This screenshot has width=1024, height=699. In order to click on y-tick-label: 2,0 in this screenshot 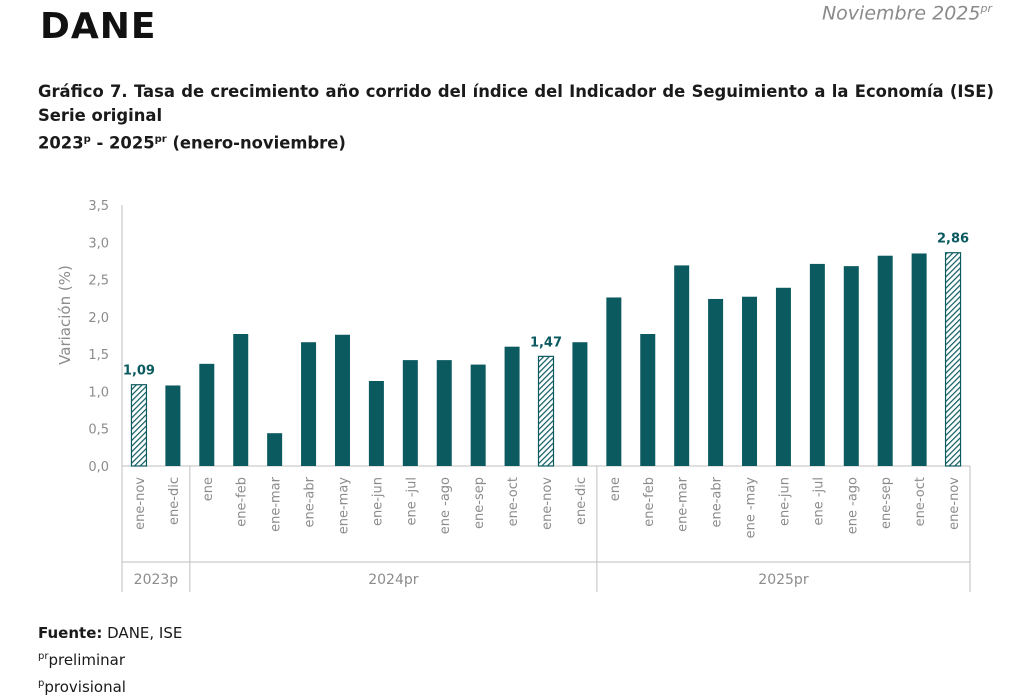, I will do `click(98, 318)`.